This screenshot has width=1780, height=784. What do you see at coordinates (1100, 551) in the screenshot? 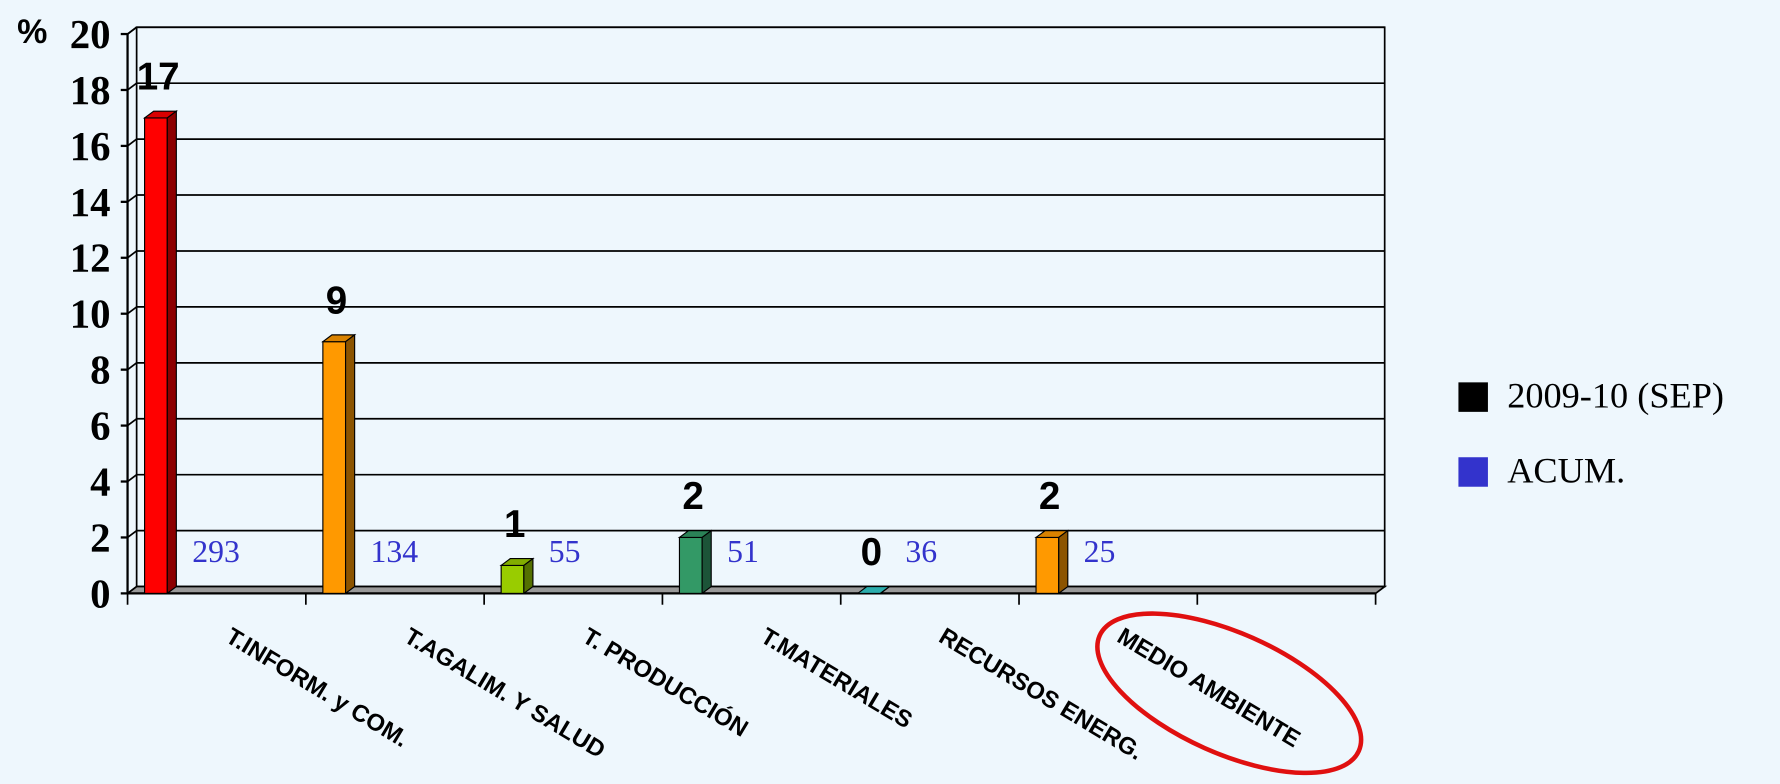
I see `acum-label: 25` at bounding box center [1100, 551].